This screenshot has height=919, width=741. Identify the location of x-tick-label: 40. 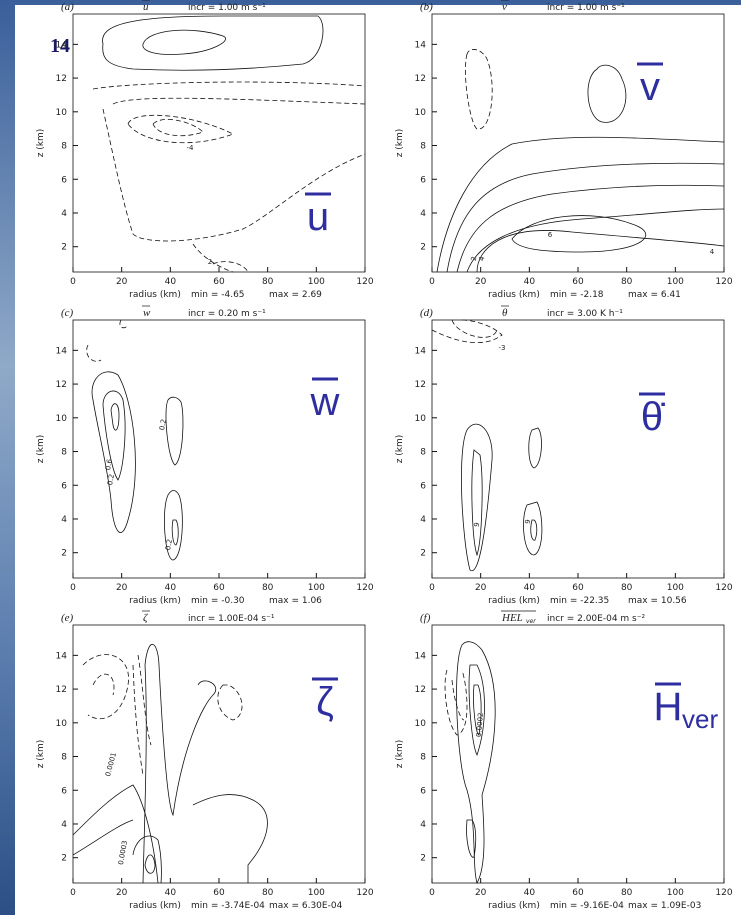
(171, 282).